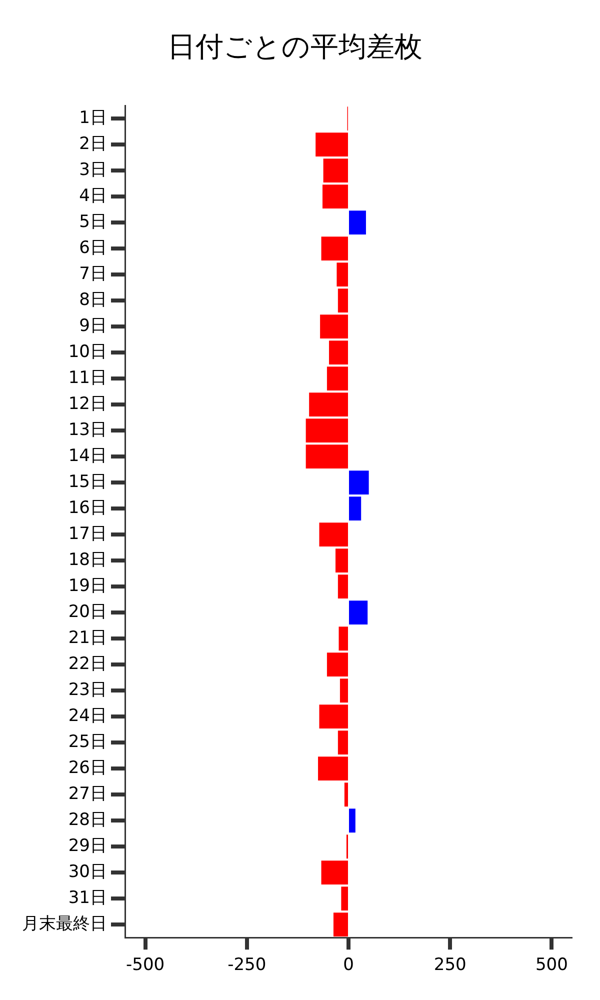 The width and height of the screenshot is (600, 1000). Describe the element at coordinates (93, 144) in the screenshot. I see `y-tick-label: 2日` at that location.